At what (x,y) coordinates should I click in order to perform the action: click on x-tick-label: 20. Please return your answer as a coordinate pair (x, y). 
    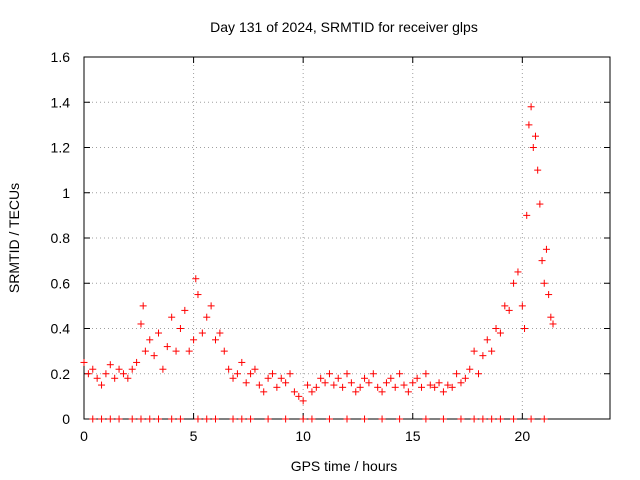
    Looking at the image, I should click on (523, 436).